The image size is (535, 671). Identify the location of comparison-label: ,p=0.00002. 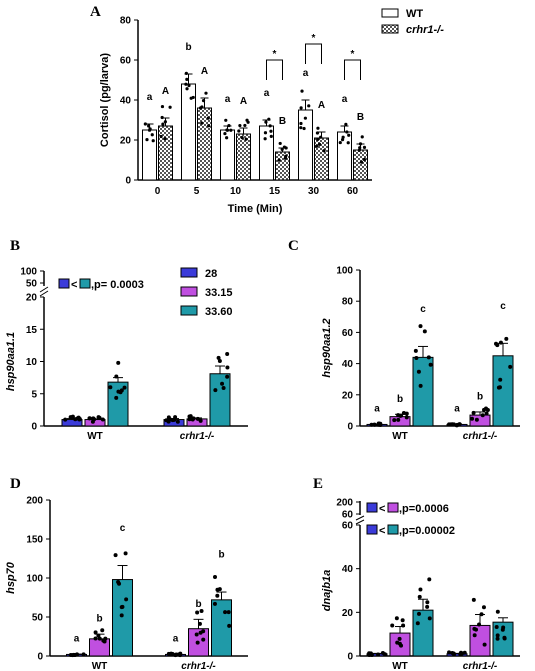
(427, 531).